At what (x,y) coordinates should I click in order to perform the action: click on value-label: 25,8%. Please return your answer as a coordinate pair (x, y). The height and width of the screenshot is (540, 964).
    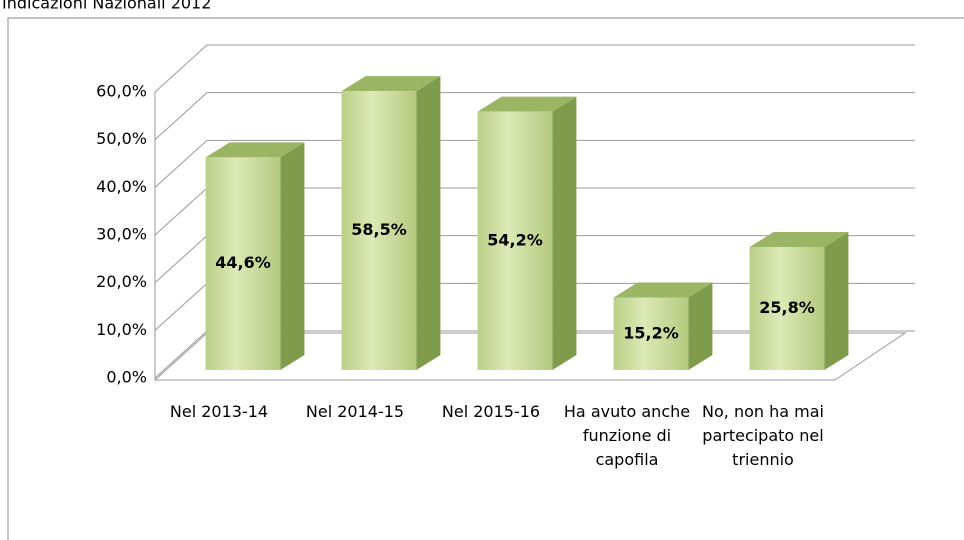
    Looking at the image, I should click on (787, 307).